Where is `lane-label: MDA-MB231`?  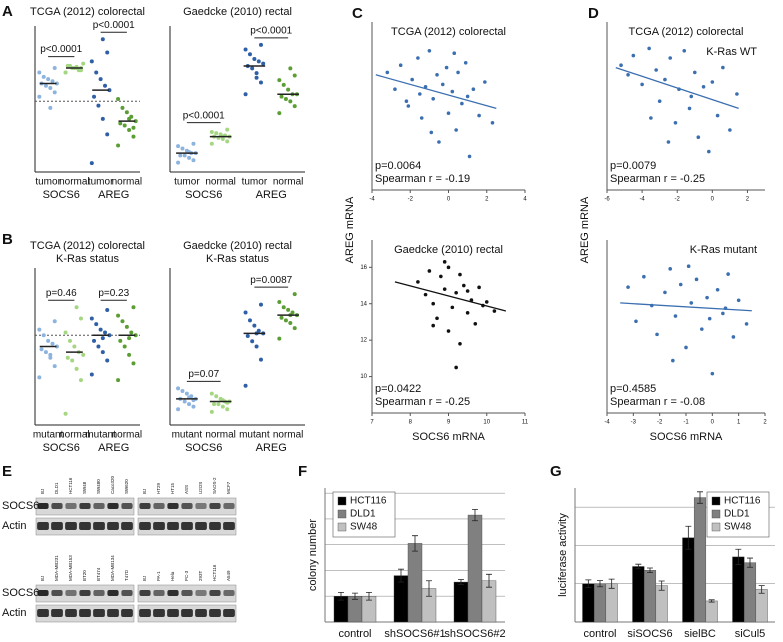
lane-label: MDA-MB231 is located at coordinates (56, 568).